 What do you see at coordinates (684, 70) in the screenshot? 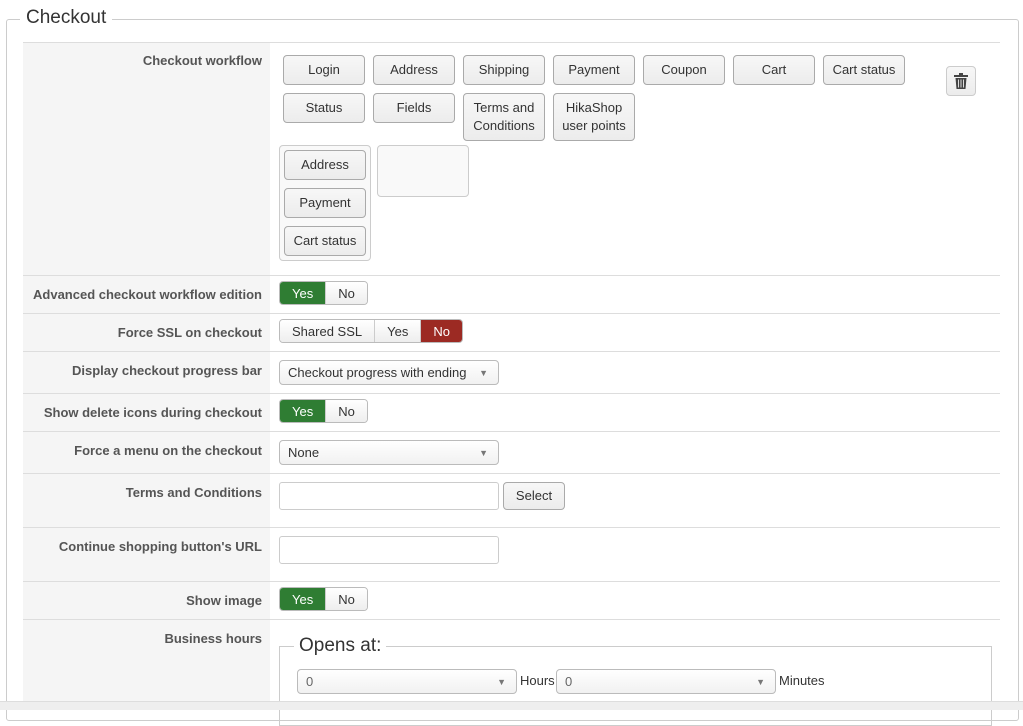
I see `workflow-item-coupon: Coupon` at bounding box center [684, 70].